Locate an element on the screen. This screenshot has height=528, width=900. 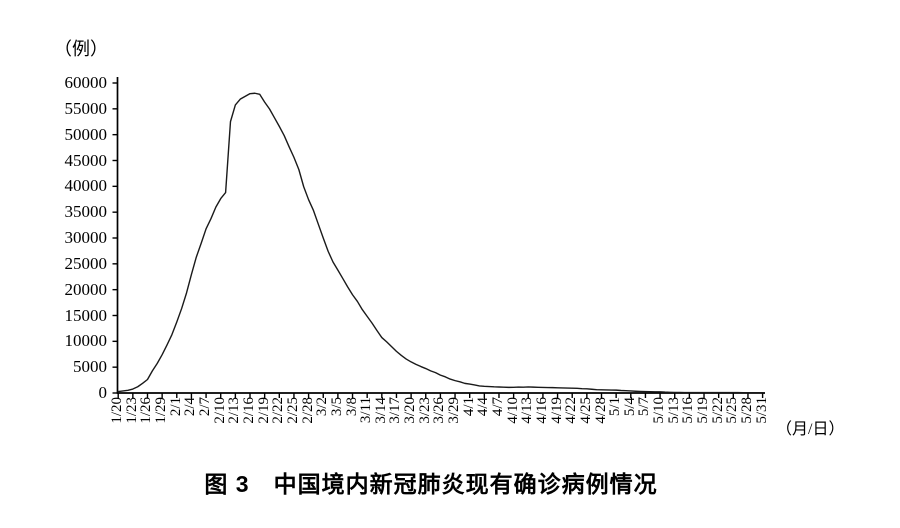
x-tick-label: 3/29 is located at coordinates (454, 410).